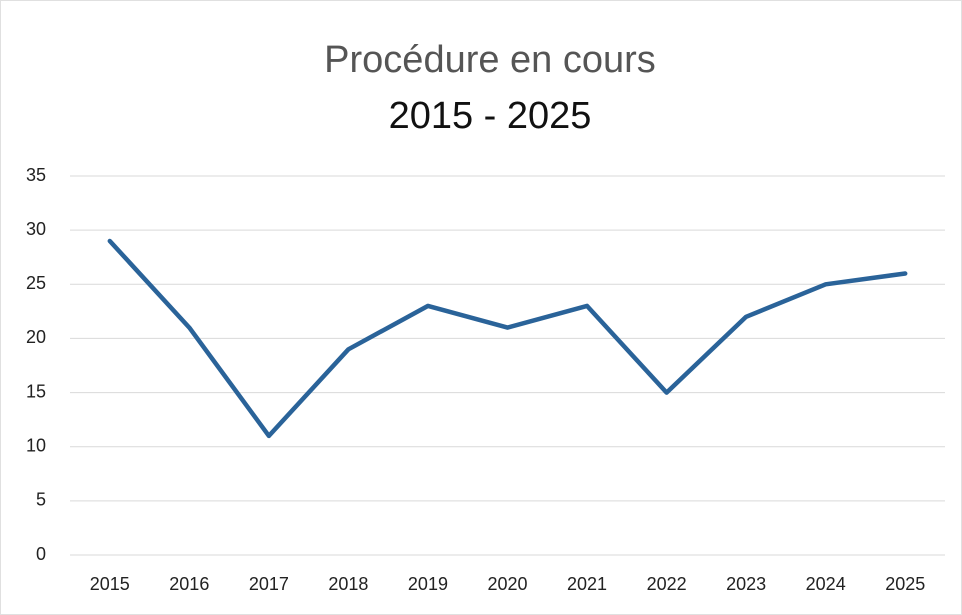 Image resolution: width=962 pixels, height=615 pixels. I want to click on x-tick-label: 2019, so click(428, 584).